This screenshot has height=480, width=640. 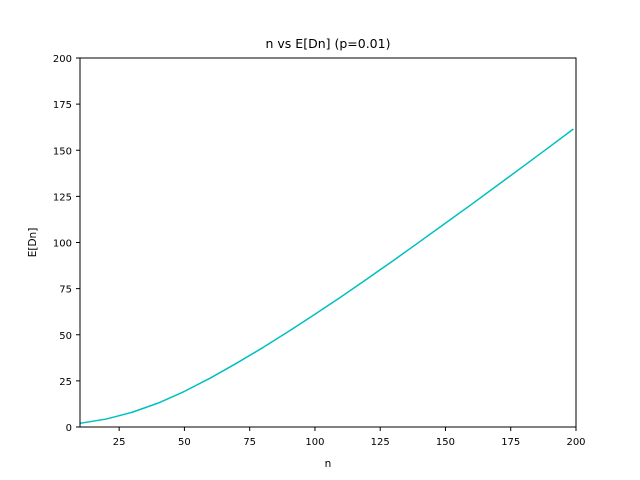 I want to click on x-tick-label: 25, so click(x=119, y=442).